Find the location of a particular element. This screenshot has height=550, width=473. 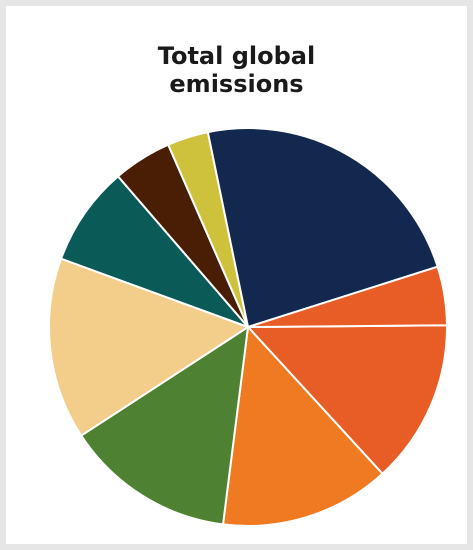

chart-title-line-1: Total global is located at coordinates (236, 56).